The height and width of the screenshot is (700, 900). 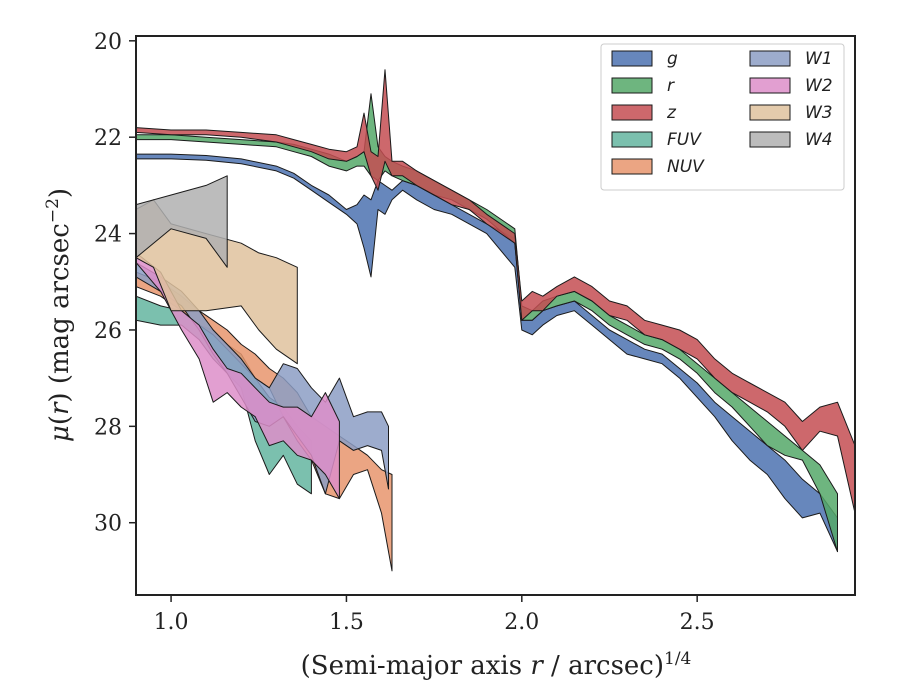 I want to click on legend: grz FUV NUV W1 W2 W3 W4, so click(x=722, y=117).